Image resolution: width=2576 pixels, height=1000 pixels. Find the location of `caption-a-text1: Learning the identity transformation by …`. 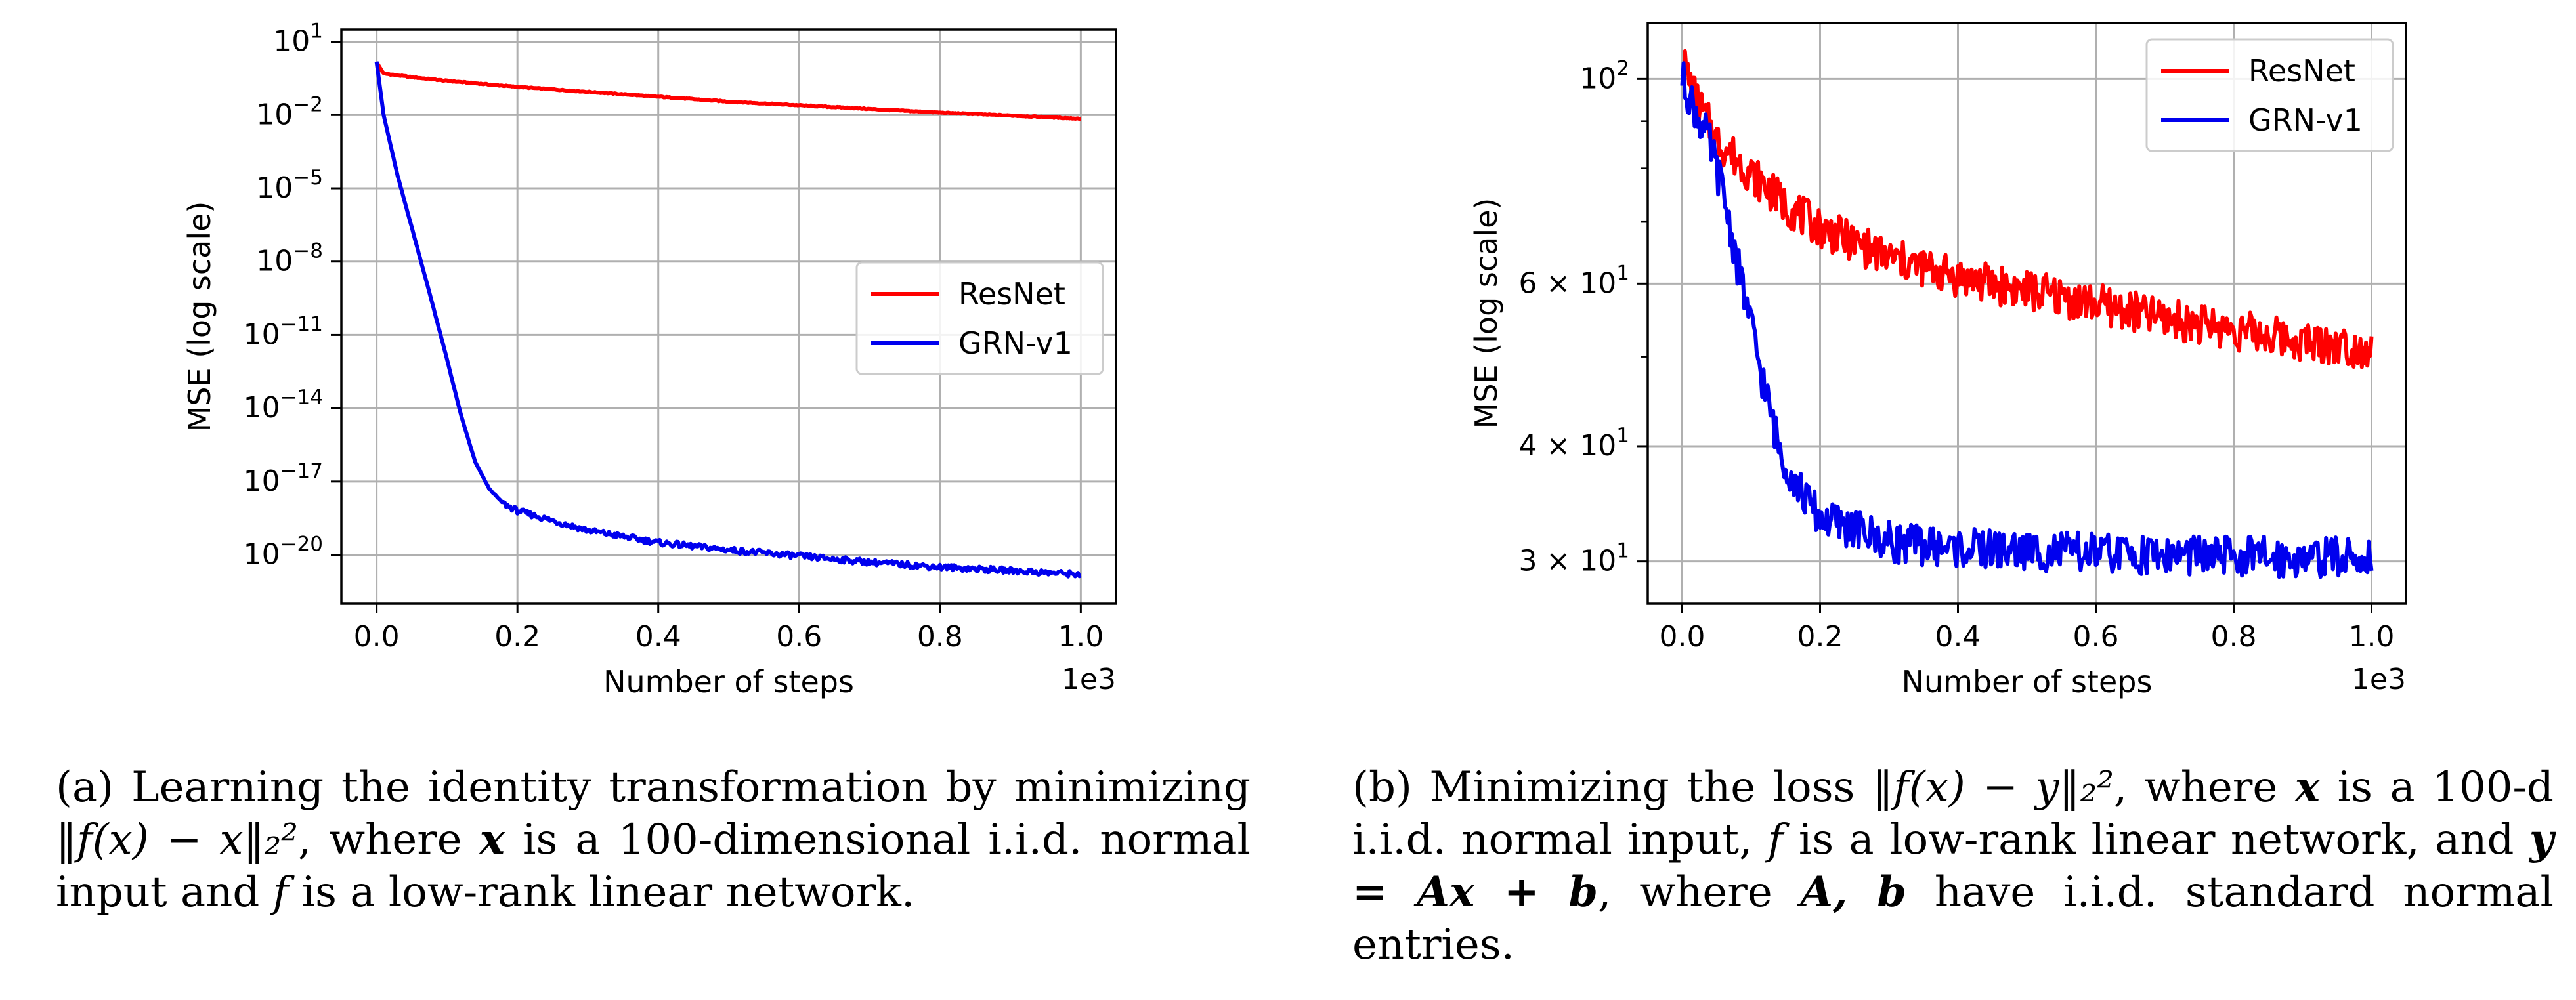

caption-a-text1: Learning the identity transformation by … is located at coordinates (691, 788).